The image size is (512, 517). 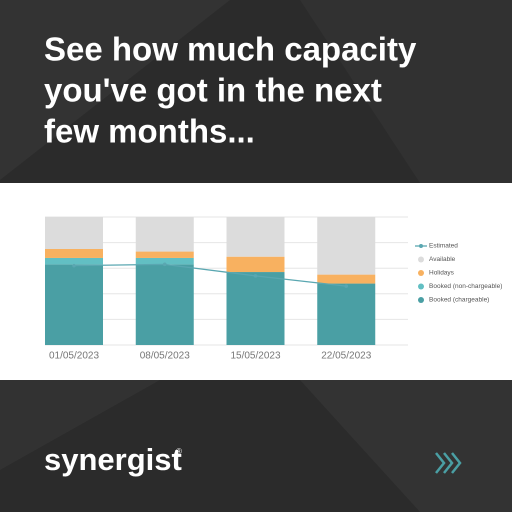 I want to click on headline: you've got in the next, so click(x=213, y=90).